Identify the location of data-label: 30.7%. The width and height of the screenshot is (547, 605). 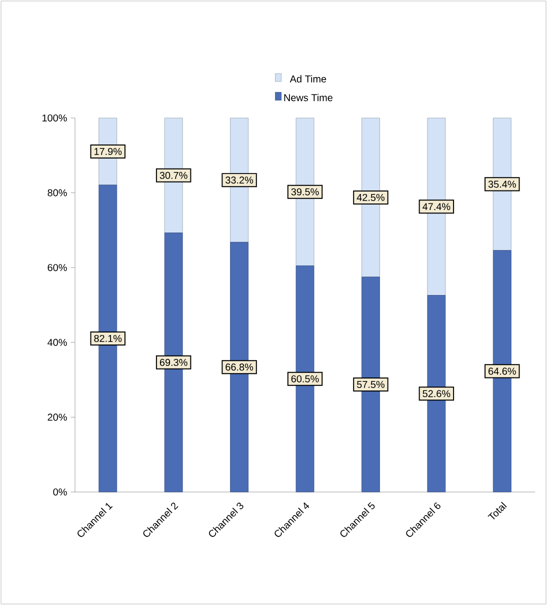
(174, 175).